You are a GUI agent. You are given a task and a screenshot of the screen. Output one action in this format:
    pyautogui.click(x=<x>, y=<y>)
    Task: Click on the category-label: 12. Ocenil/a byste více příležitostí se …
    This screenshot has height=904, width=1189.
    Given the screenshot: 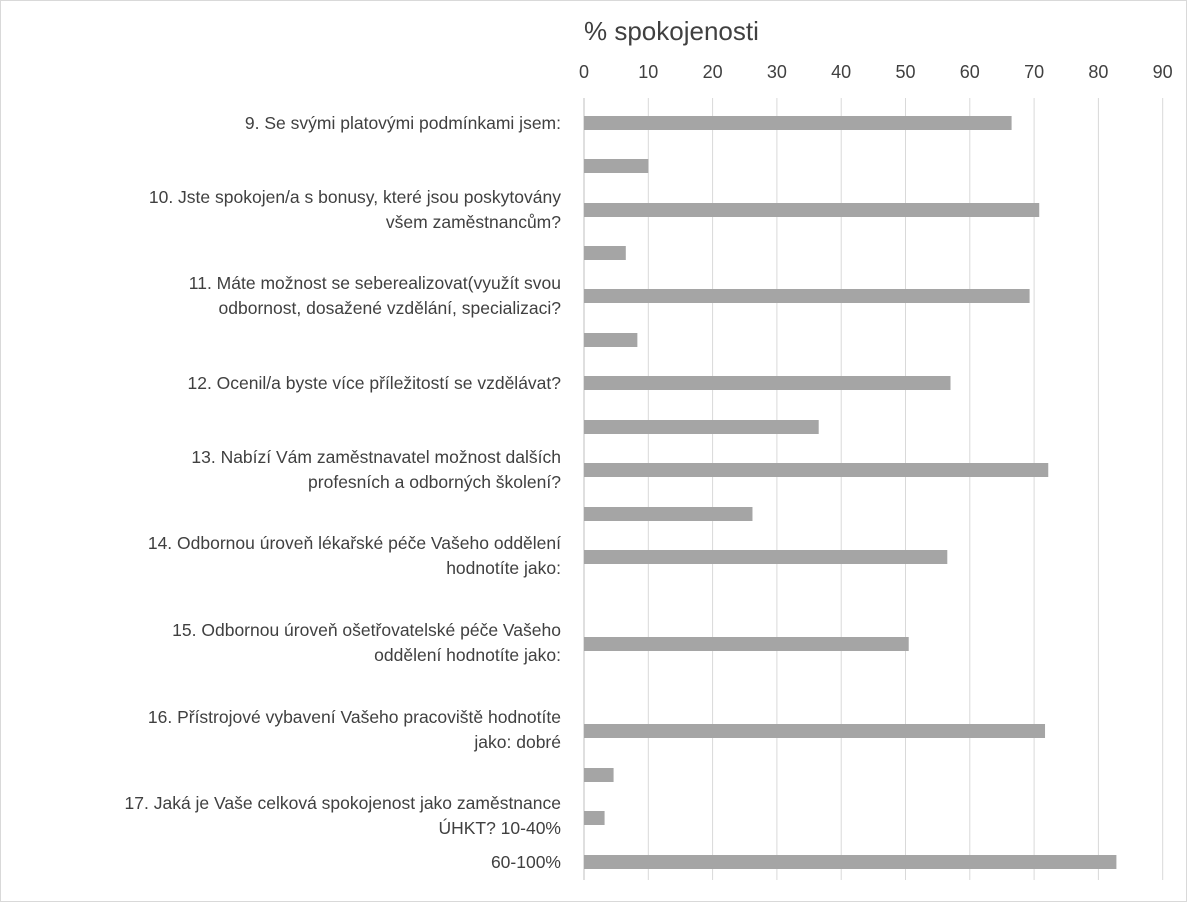 What is the action you would take?
    pyautogui.click(x=374, y=382)
    